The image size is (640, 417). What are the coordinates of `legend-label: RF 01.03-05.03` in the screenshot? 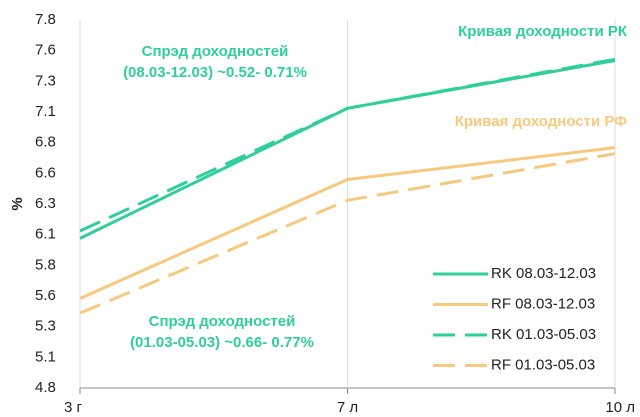 It's located at (543, 364).